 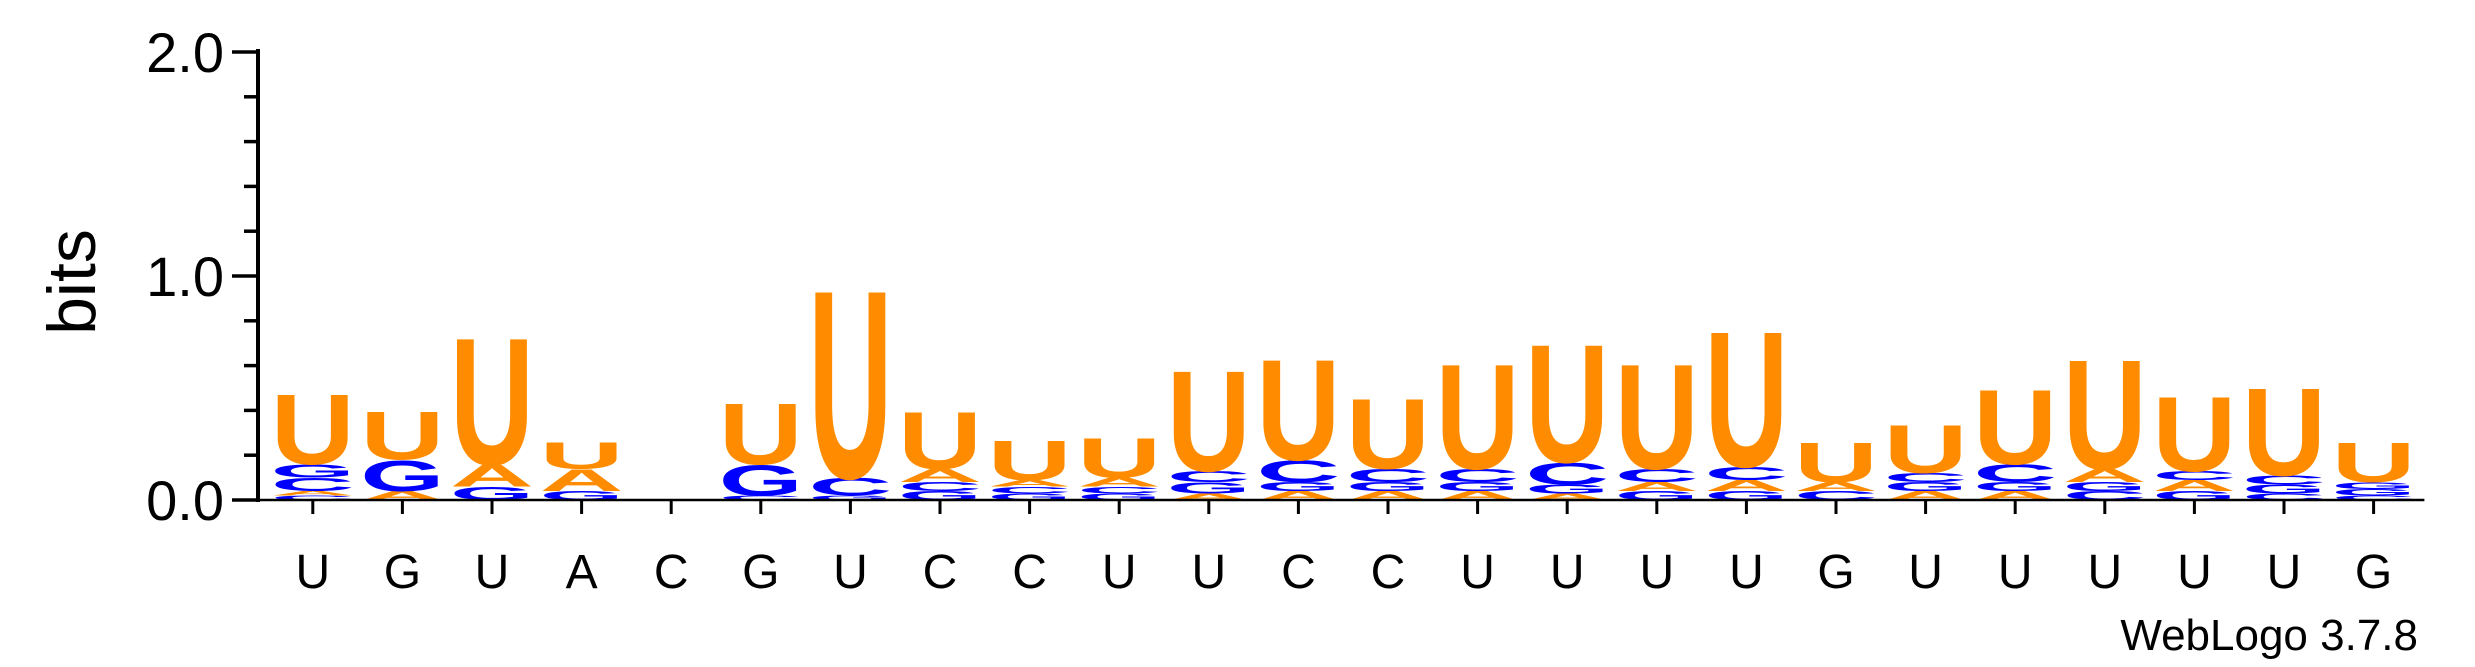 I want to click on y-tick-label: 1.0, so click(x=185, y=276).